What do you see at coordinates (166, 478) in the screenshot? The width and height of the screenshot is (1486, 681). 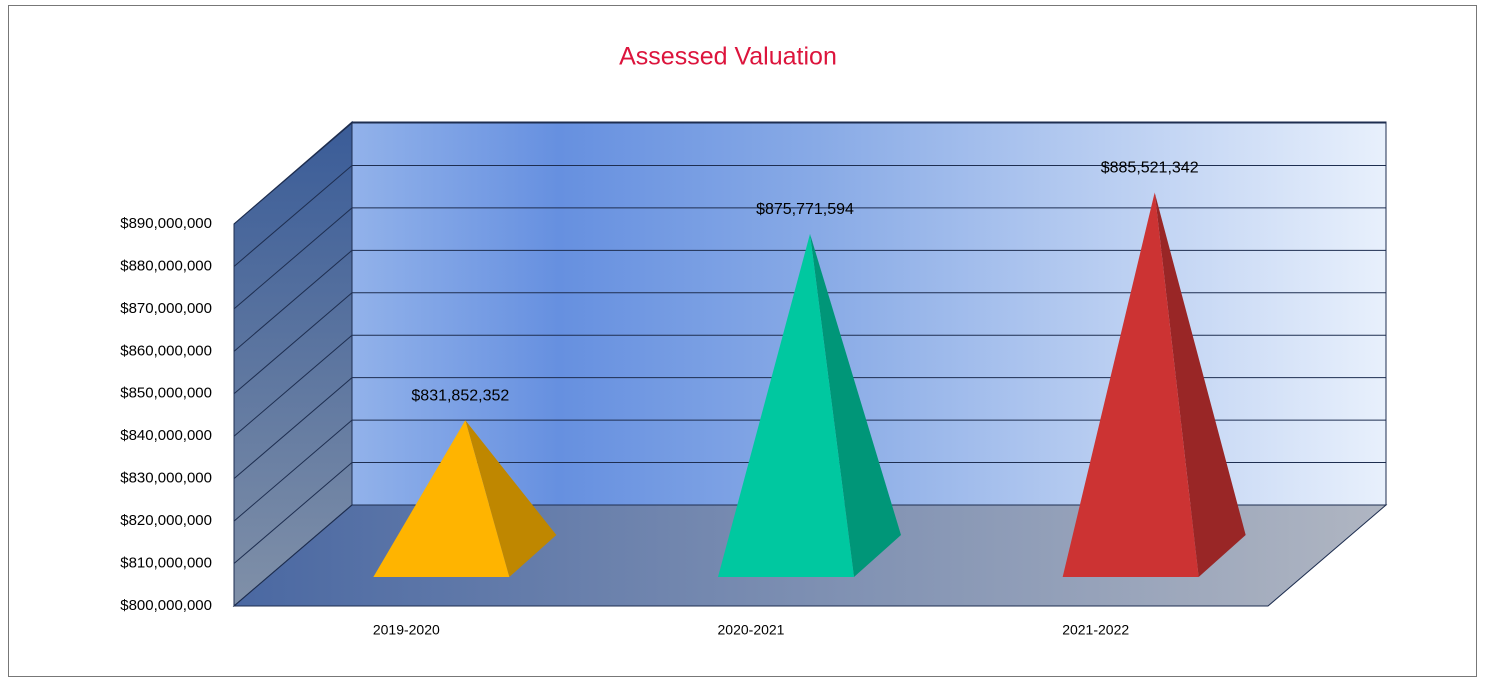 I see `y-tick-label: $830,000,000` at bounding box center [166, 478].